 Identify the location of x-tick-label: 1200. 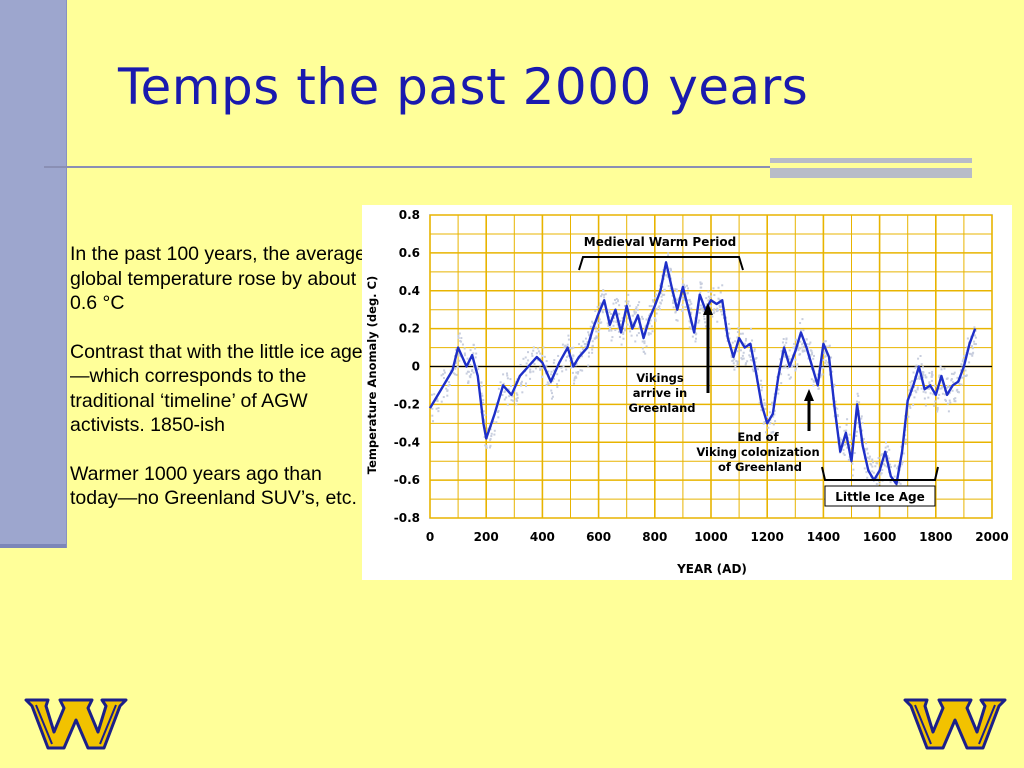
(766, 537).